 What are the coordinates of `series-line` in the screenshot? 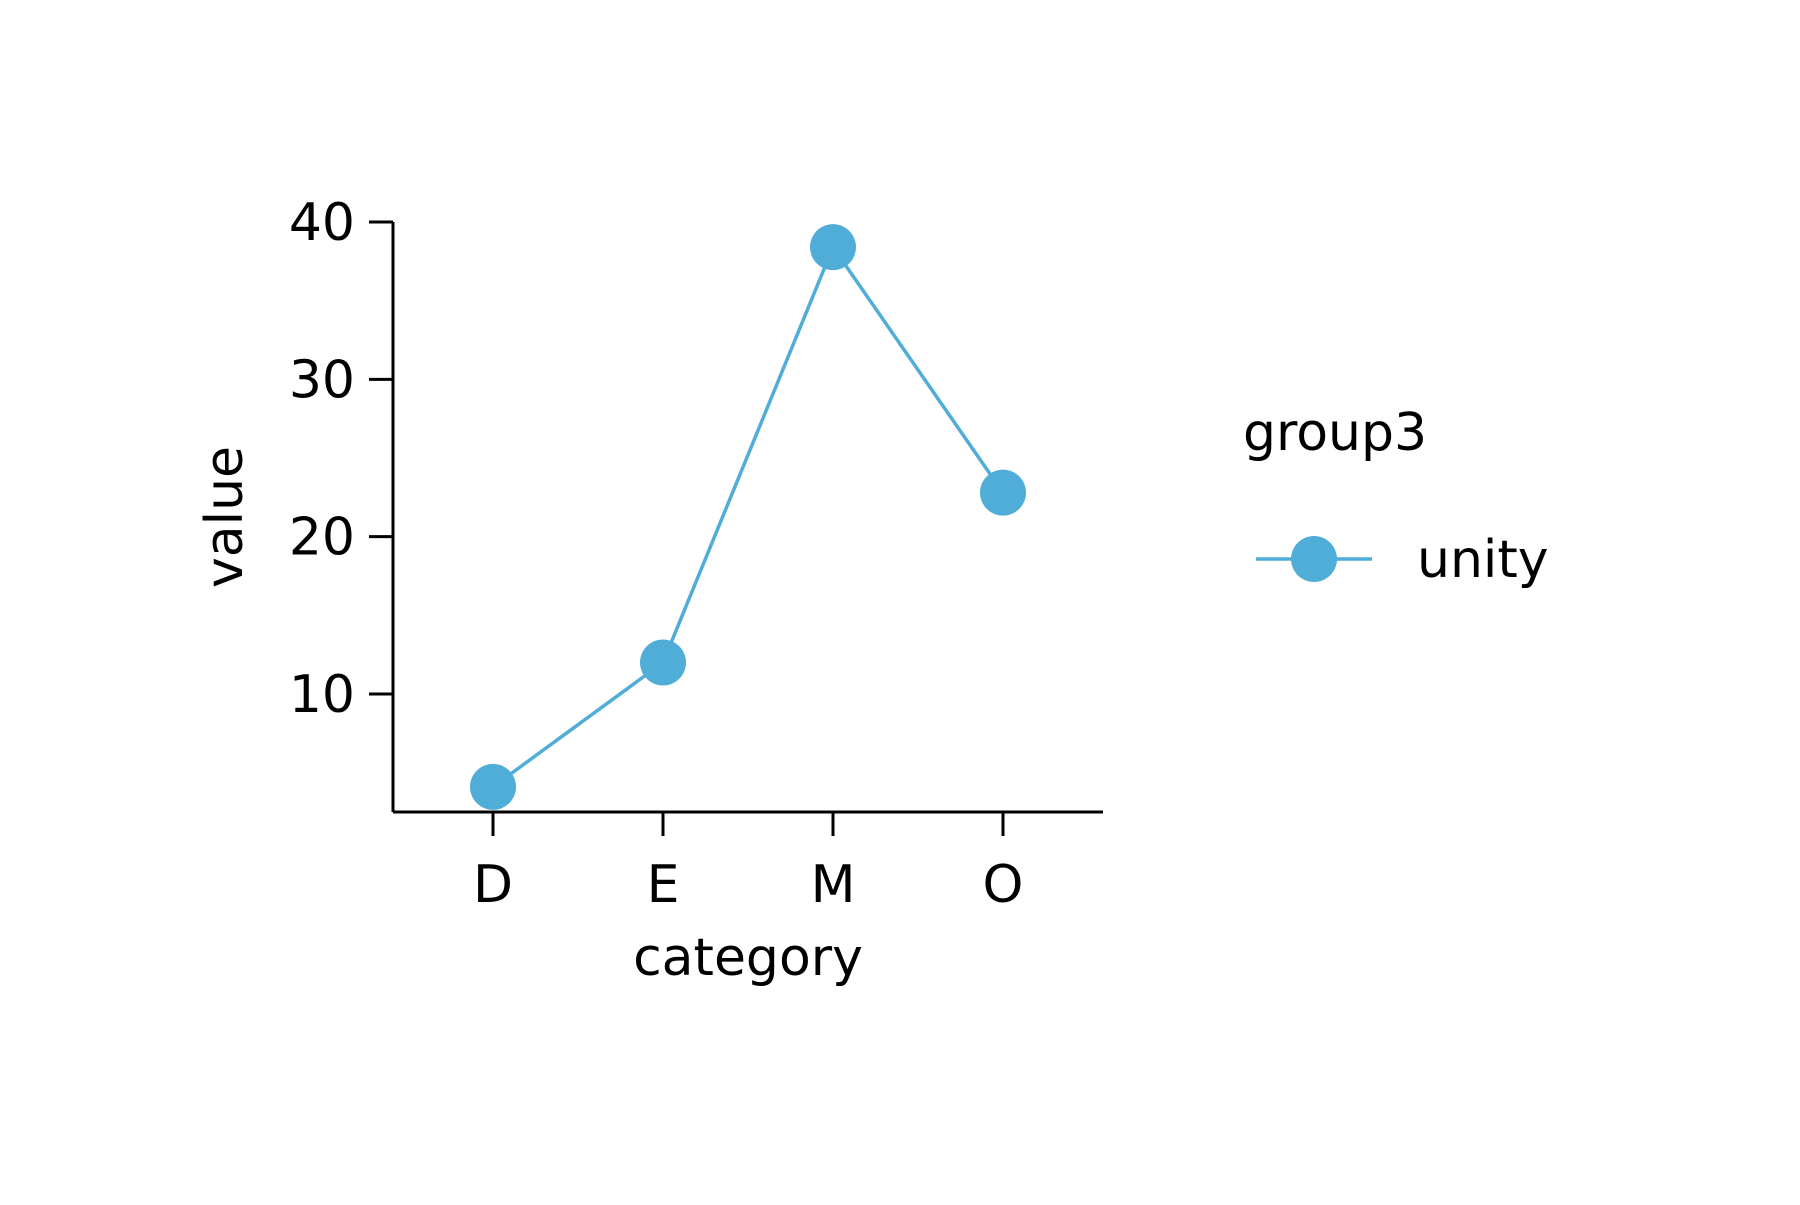 It's located at (748, 516).